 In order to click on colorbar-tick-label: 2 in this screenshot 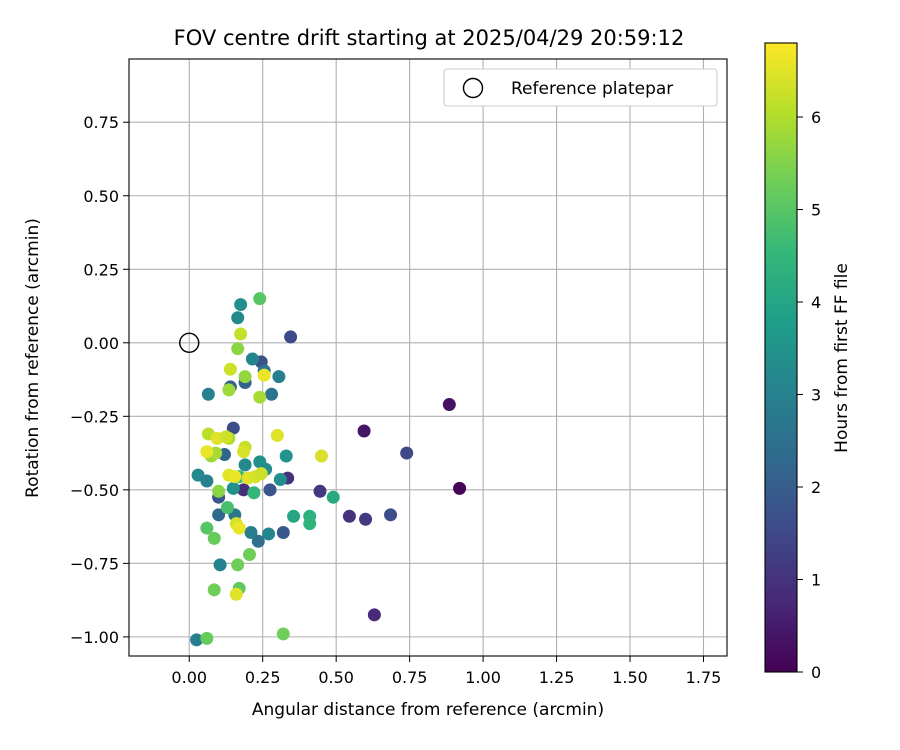, I will do `click(816, 487)`.